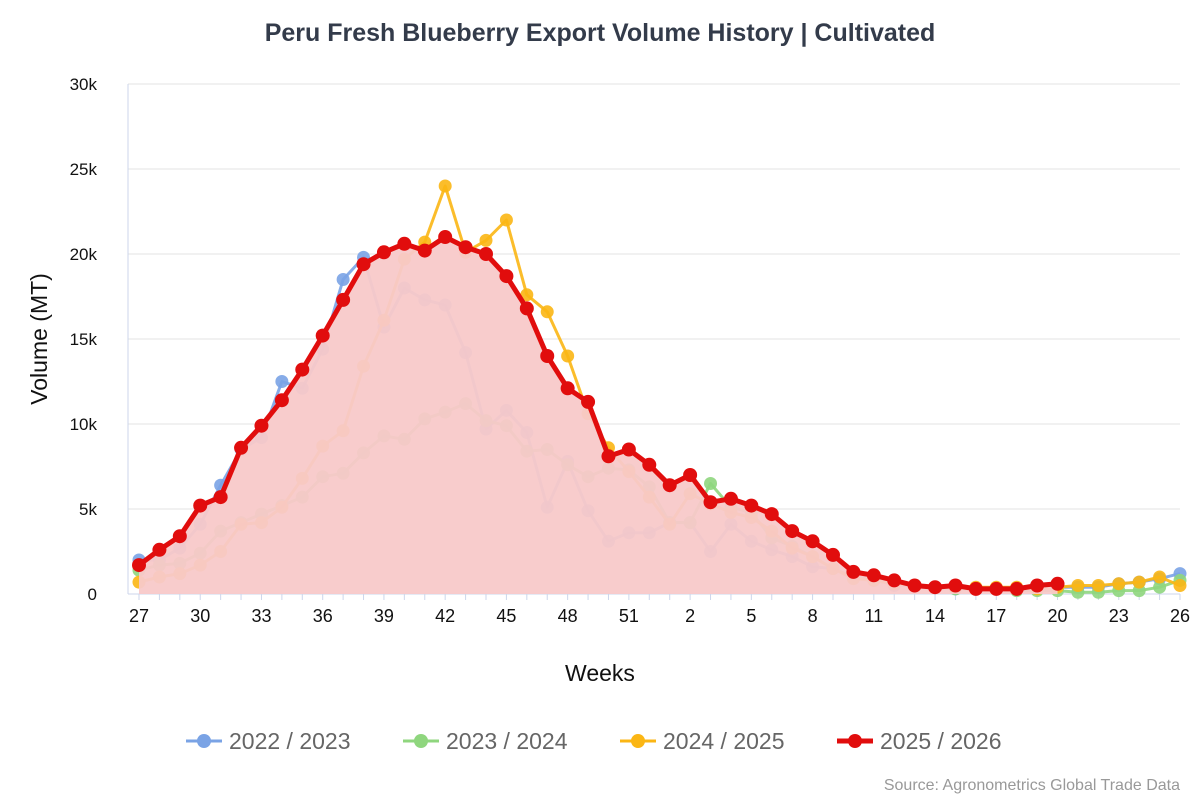 The width and height of the screenshot is (1200, 800). Describe the element at coordinates (84, 254) in the screenshot. I see `y-tick-label: 20k` at that location.